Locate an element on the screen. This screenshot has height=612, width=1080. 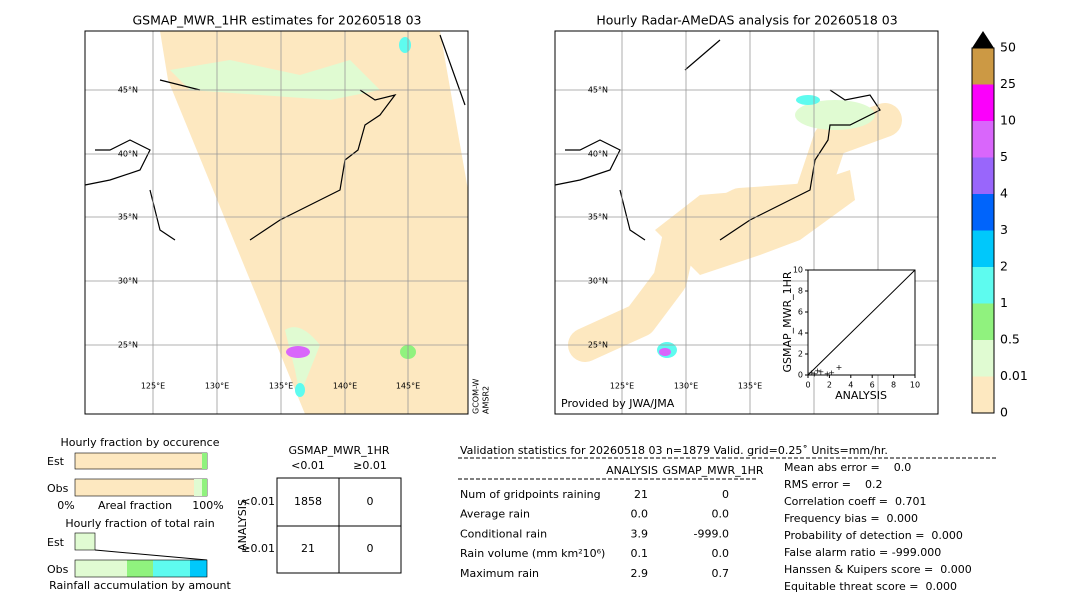
side-label: AMSR2 is located at coordinates (486, 400).